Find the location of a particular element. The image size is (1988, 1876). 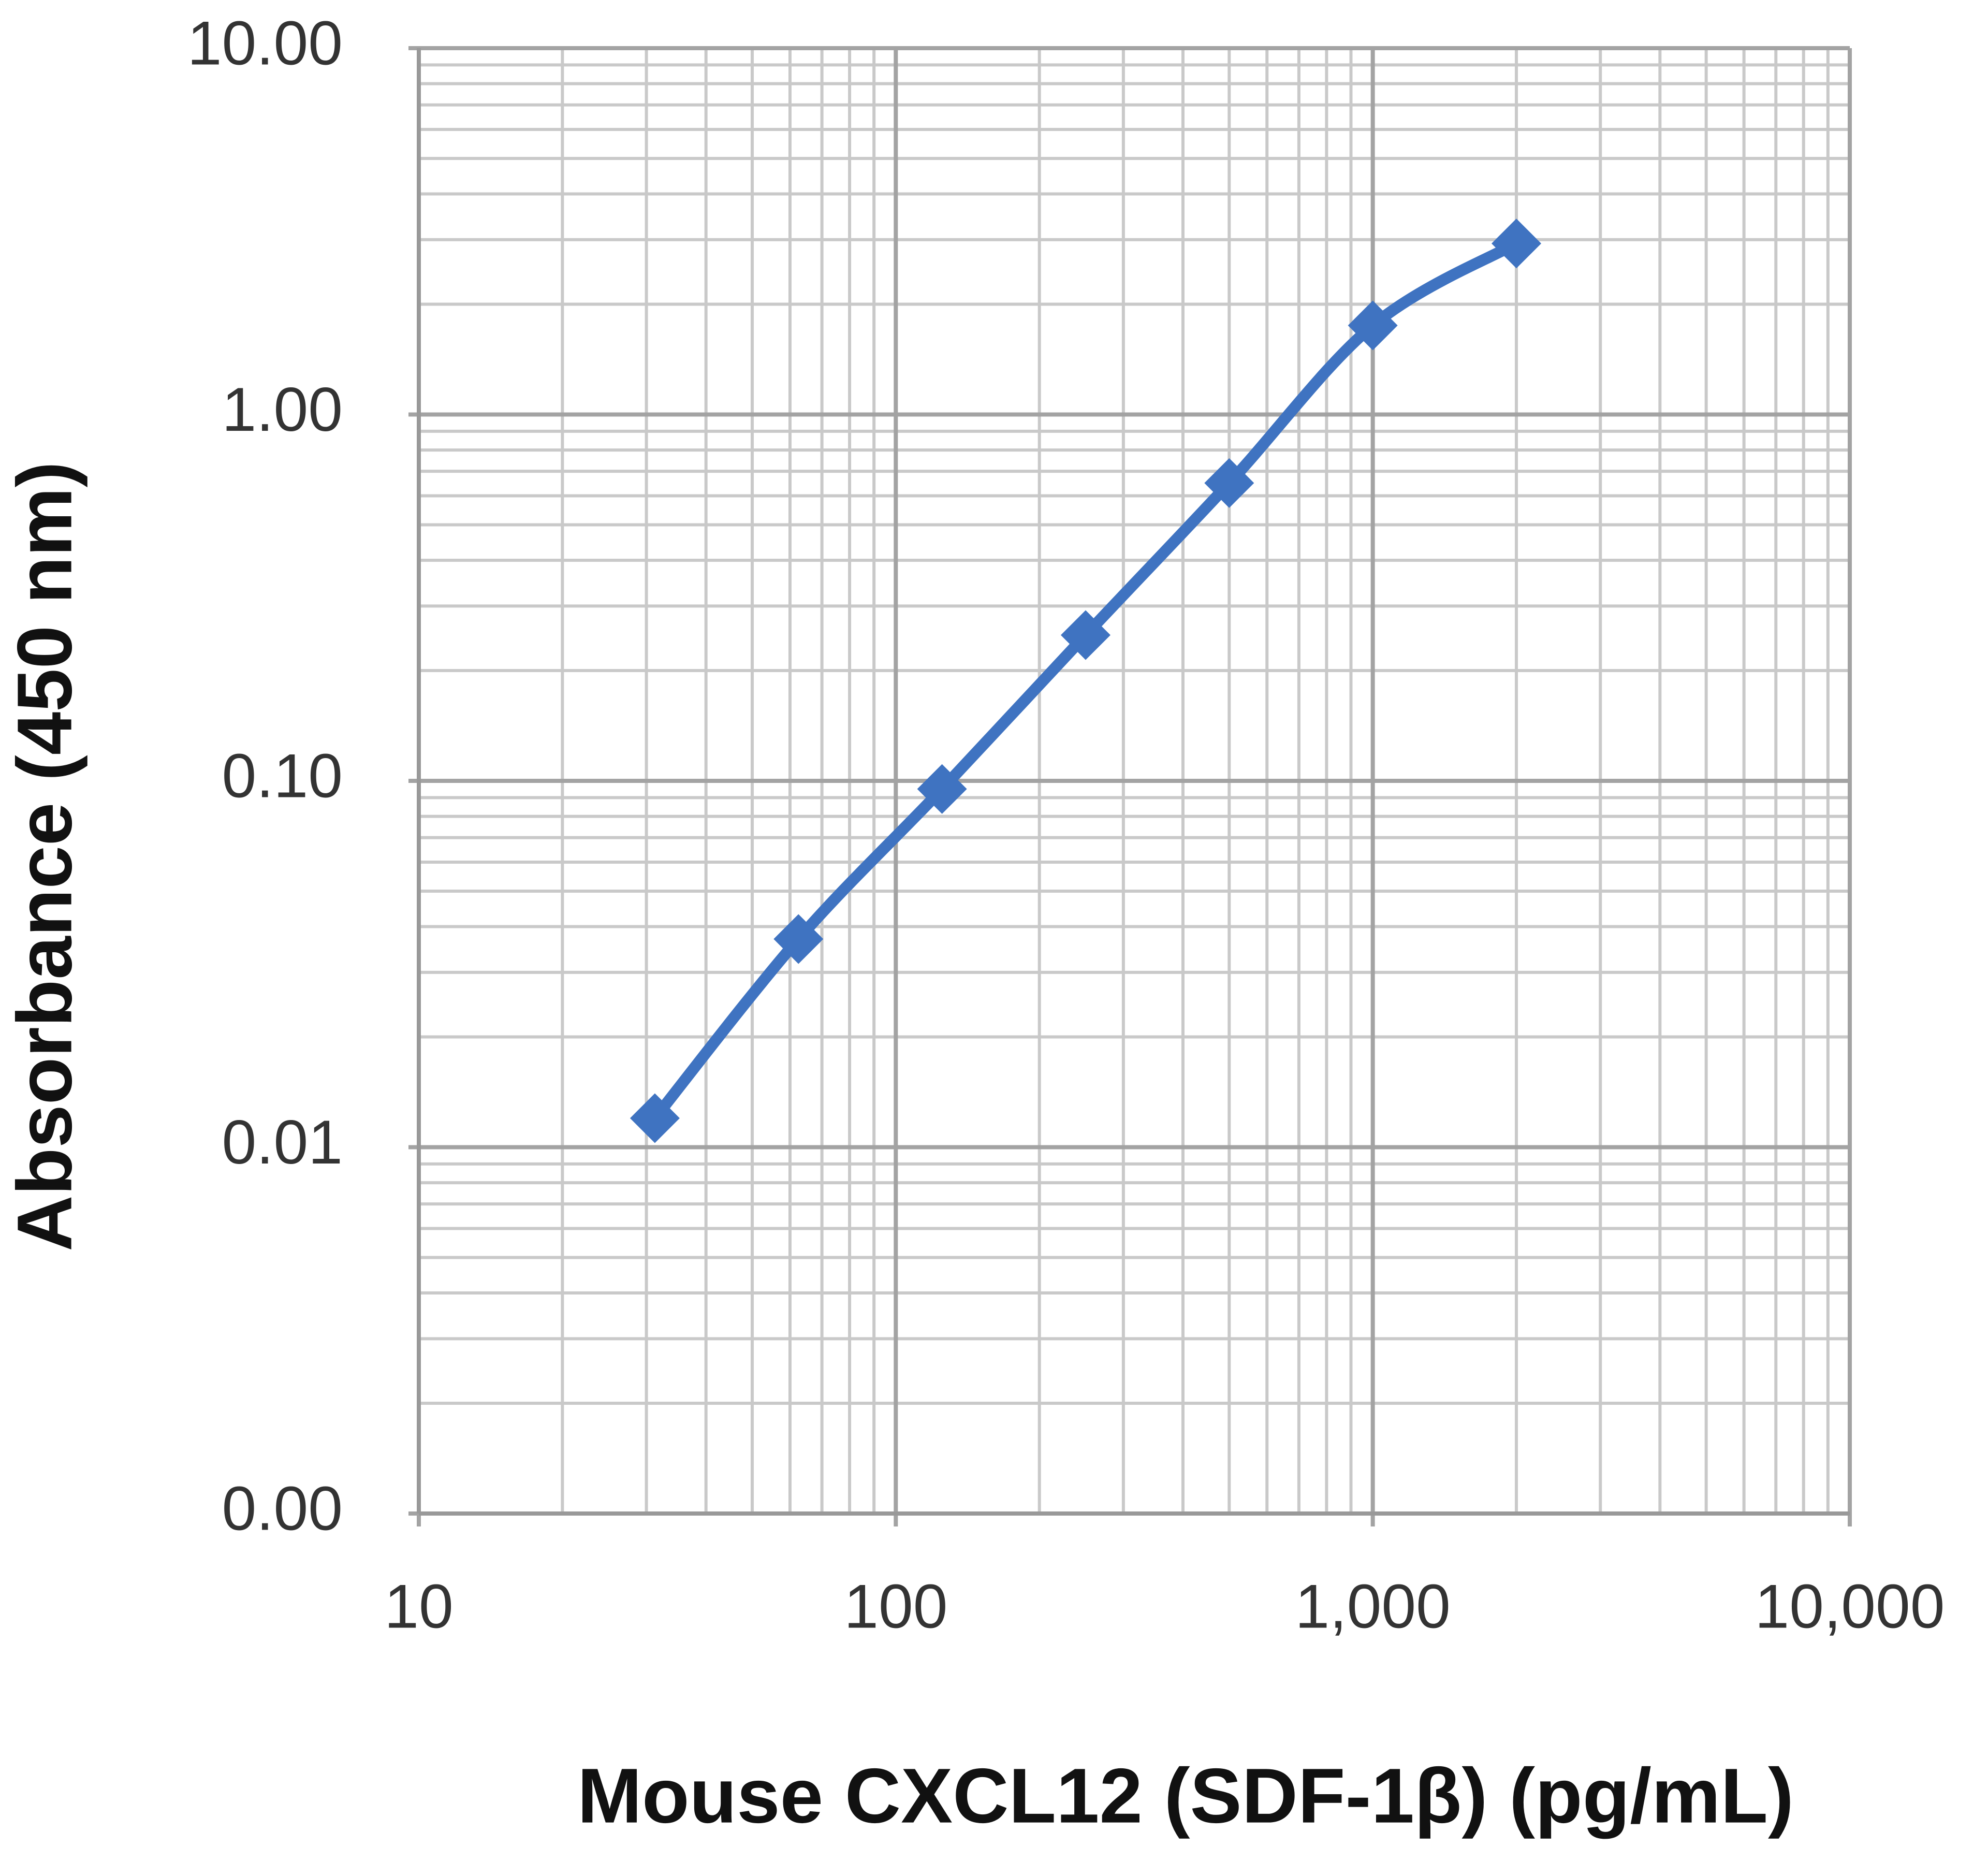

y-tick-label: 0.10 is located at coordinates (282, 776).